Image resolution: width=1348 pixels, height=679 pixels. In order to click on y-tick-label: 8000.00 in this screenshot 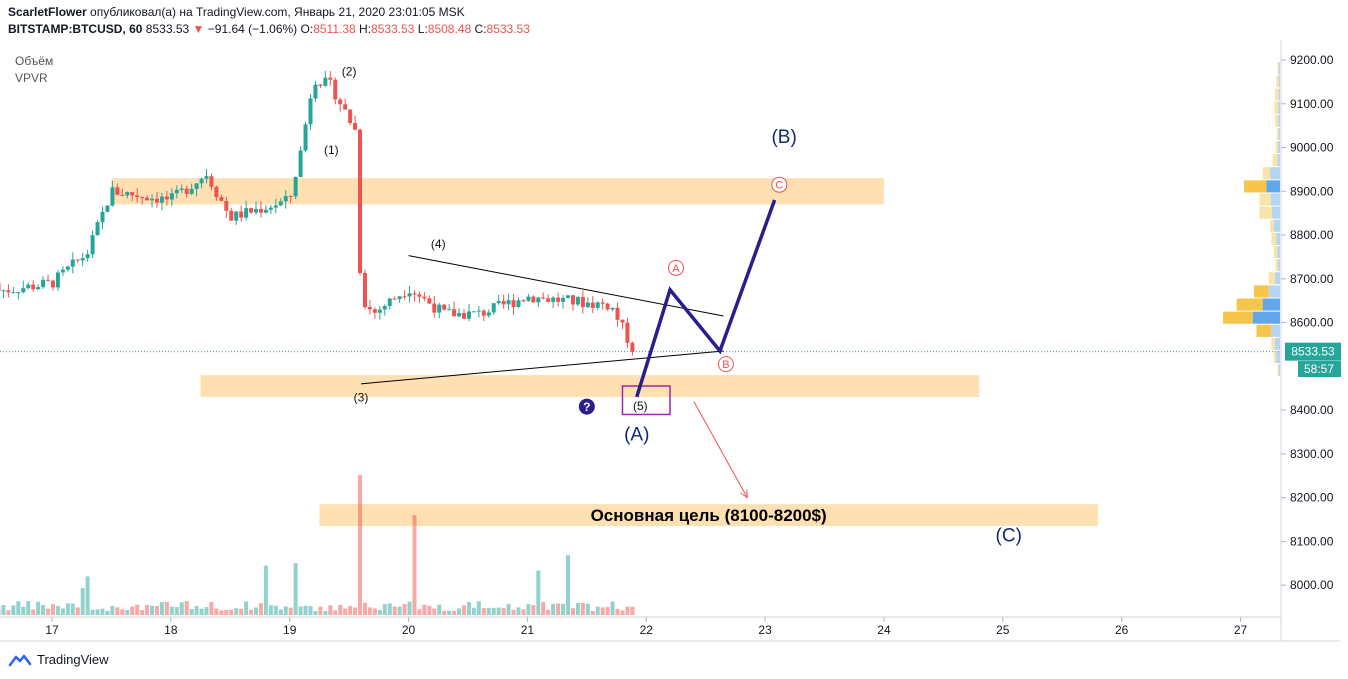, I will do `click(1312, 585)`.